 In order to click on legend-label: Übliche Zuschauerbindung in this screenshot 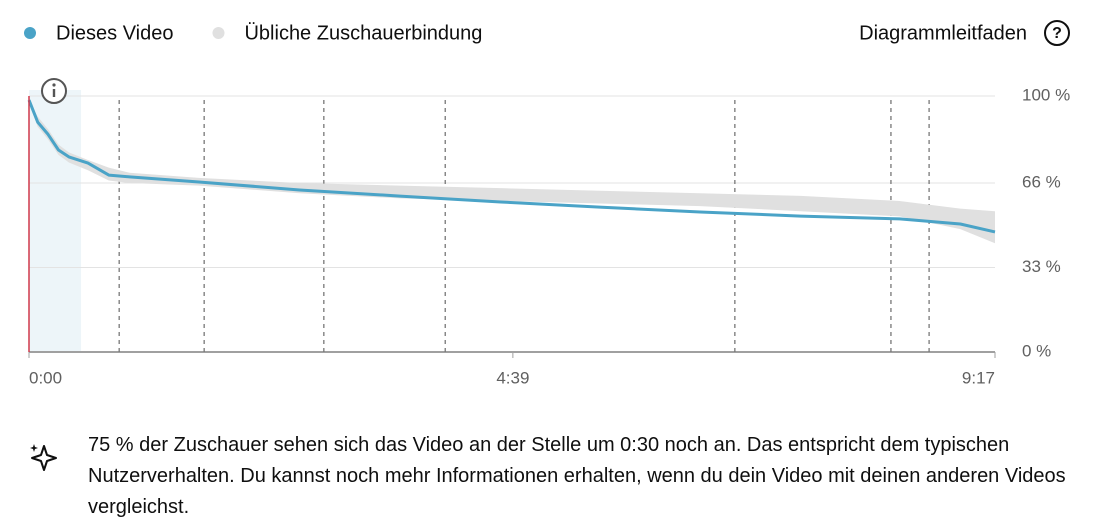, I will do `click(363, 33)`.